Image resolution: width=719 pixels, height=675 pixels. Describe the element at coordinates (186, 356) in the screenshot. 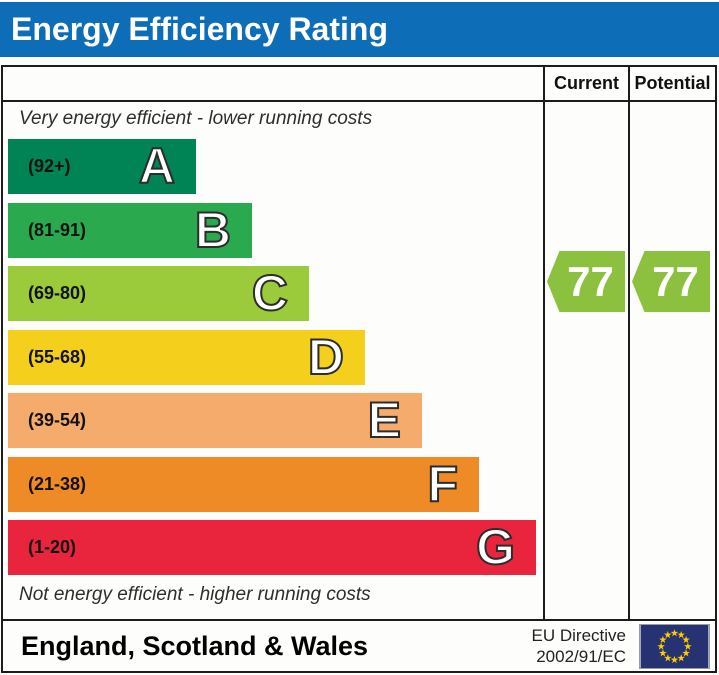

I see `band-row: (55-68) D` at that location.